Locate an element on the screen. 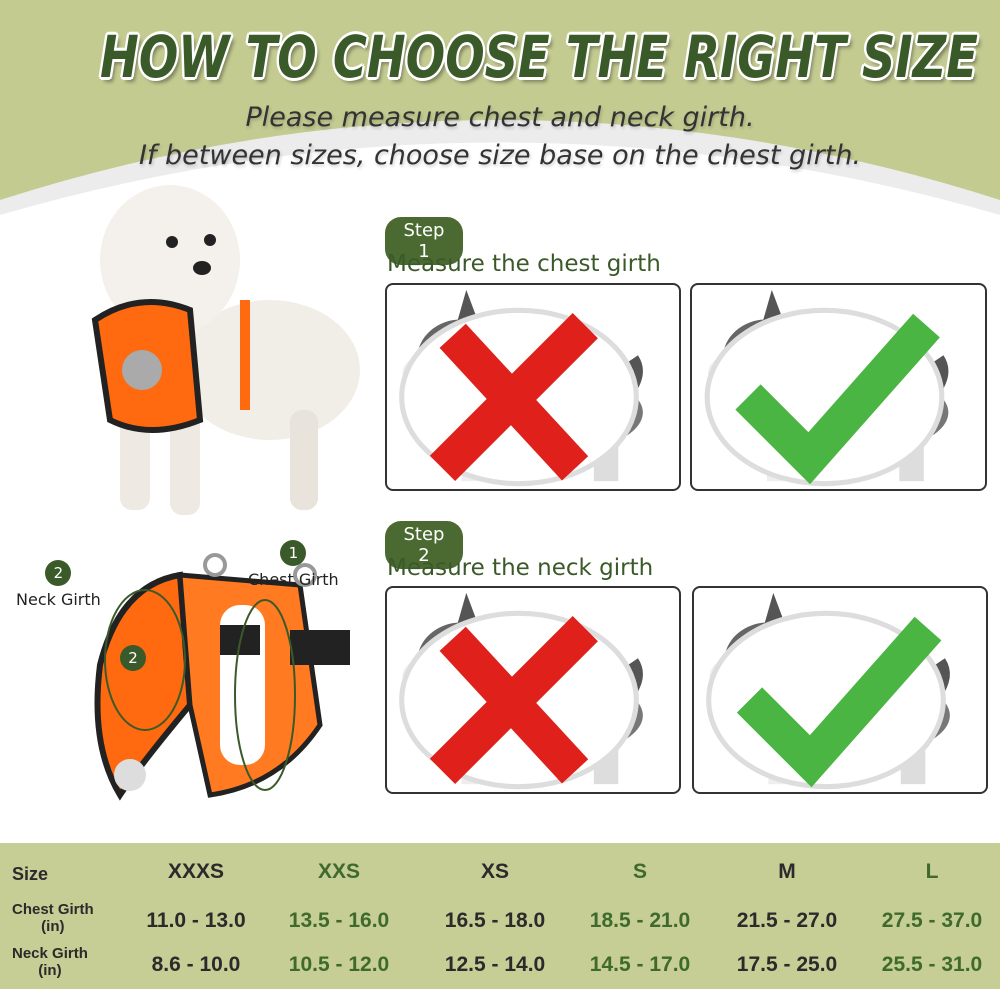 This screenshot has height=989, width=1000. neck-girth-label: 2 Neck Girth is located at coordinates (58, 584).